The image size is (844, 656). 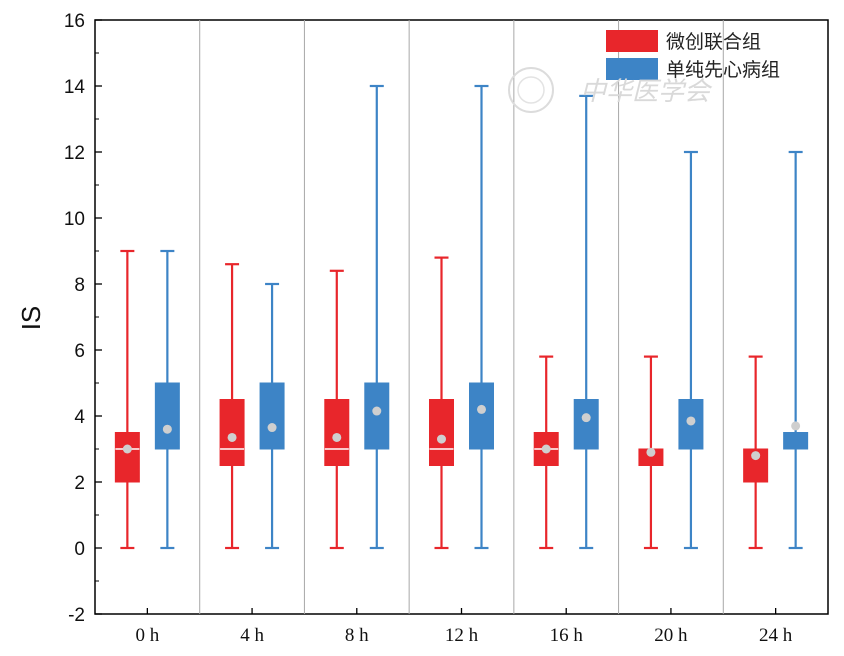 I want to click on watermark-seal-ring, so click(x=531, y=90).